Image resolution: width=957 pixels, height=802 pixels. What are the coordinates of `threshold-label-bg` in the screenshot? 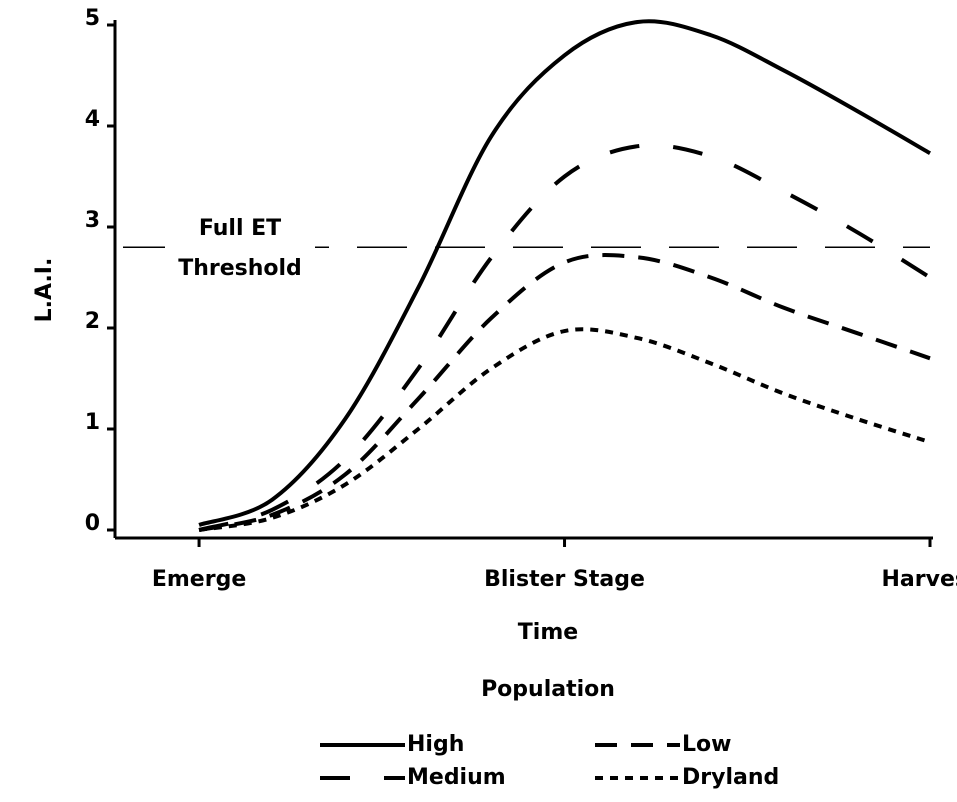 It's located at (240, 247).